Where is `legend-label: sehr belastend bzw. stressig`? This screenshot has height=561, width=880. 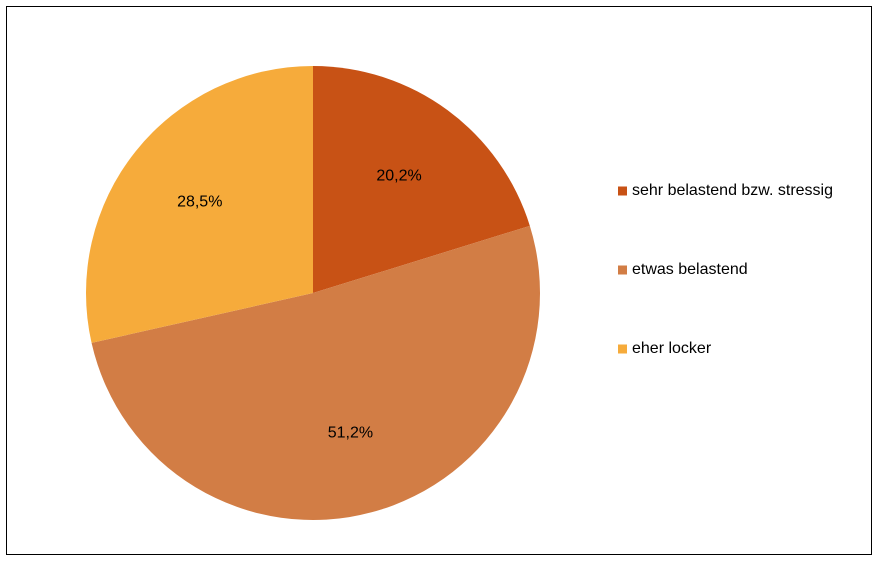 legend-label: sehr belastend bzw. stressig is located at coordinates (732, 190).